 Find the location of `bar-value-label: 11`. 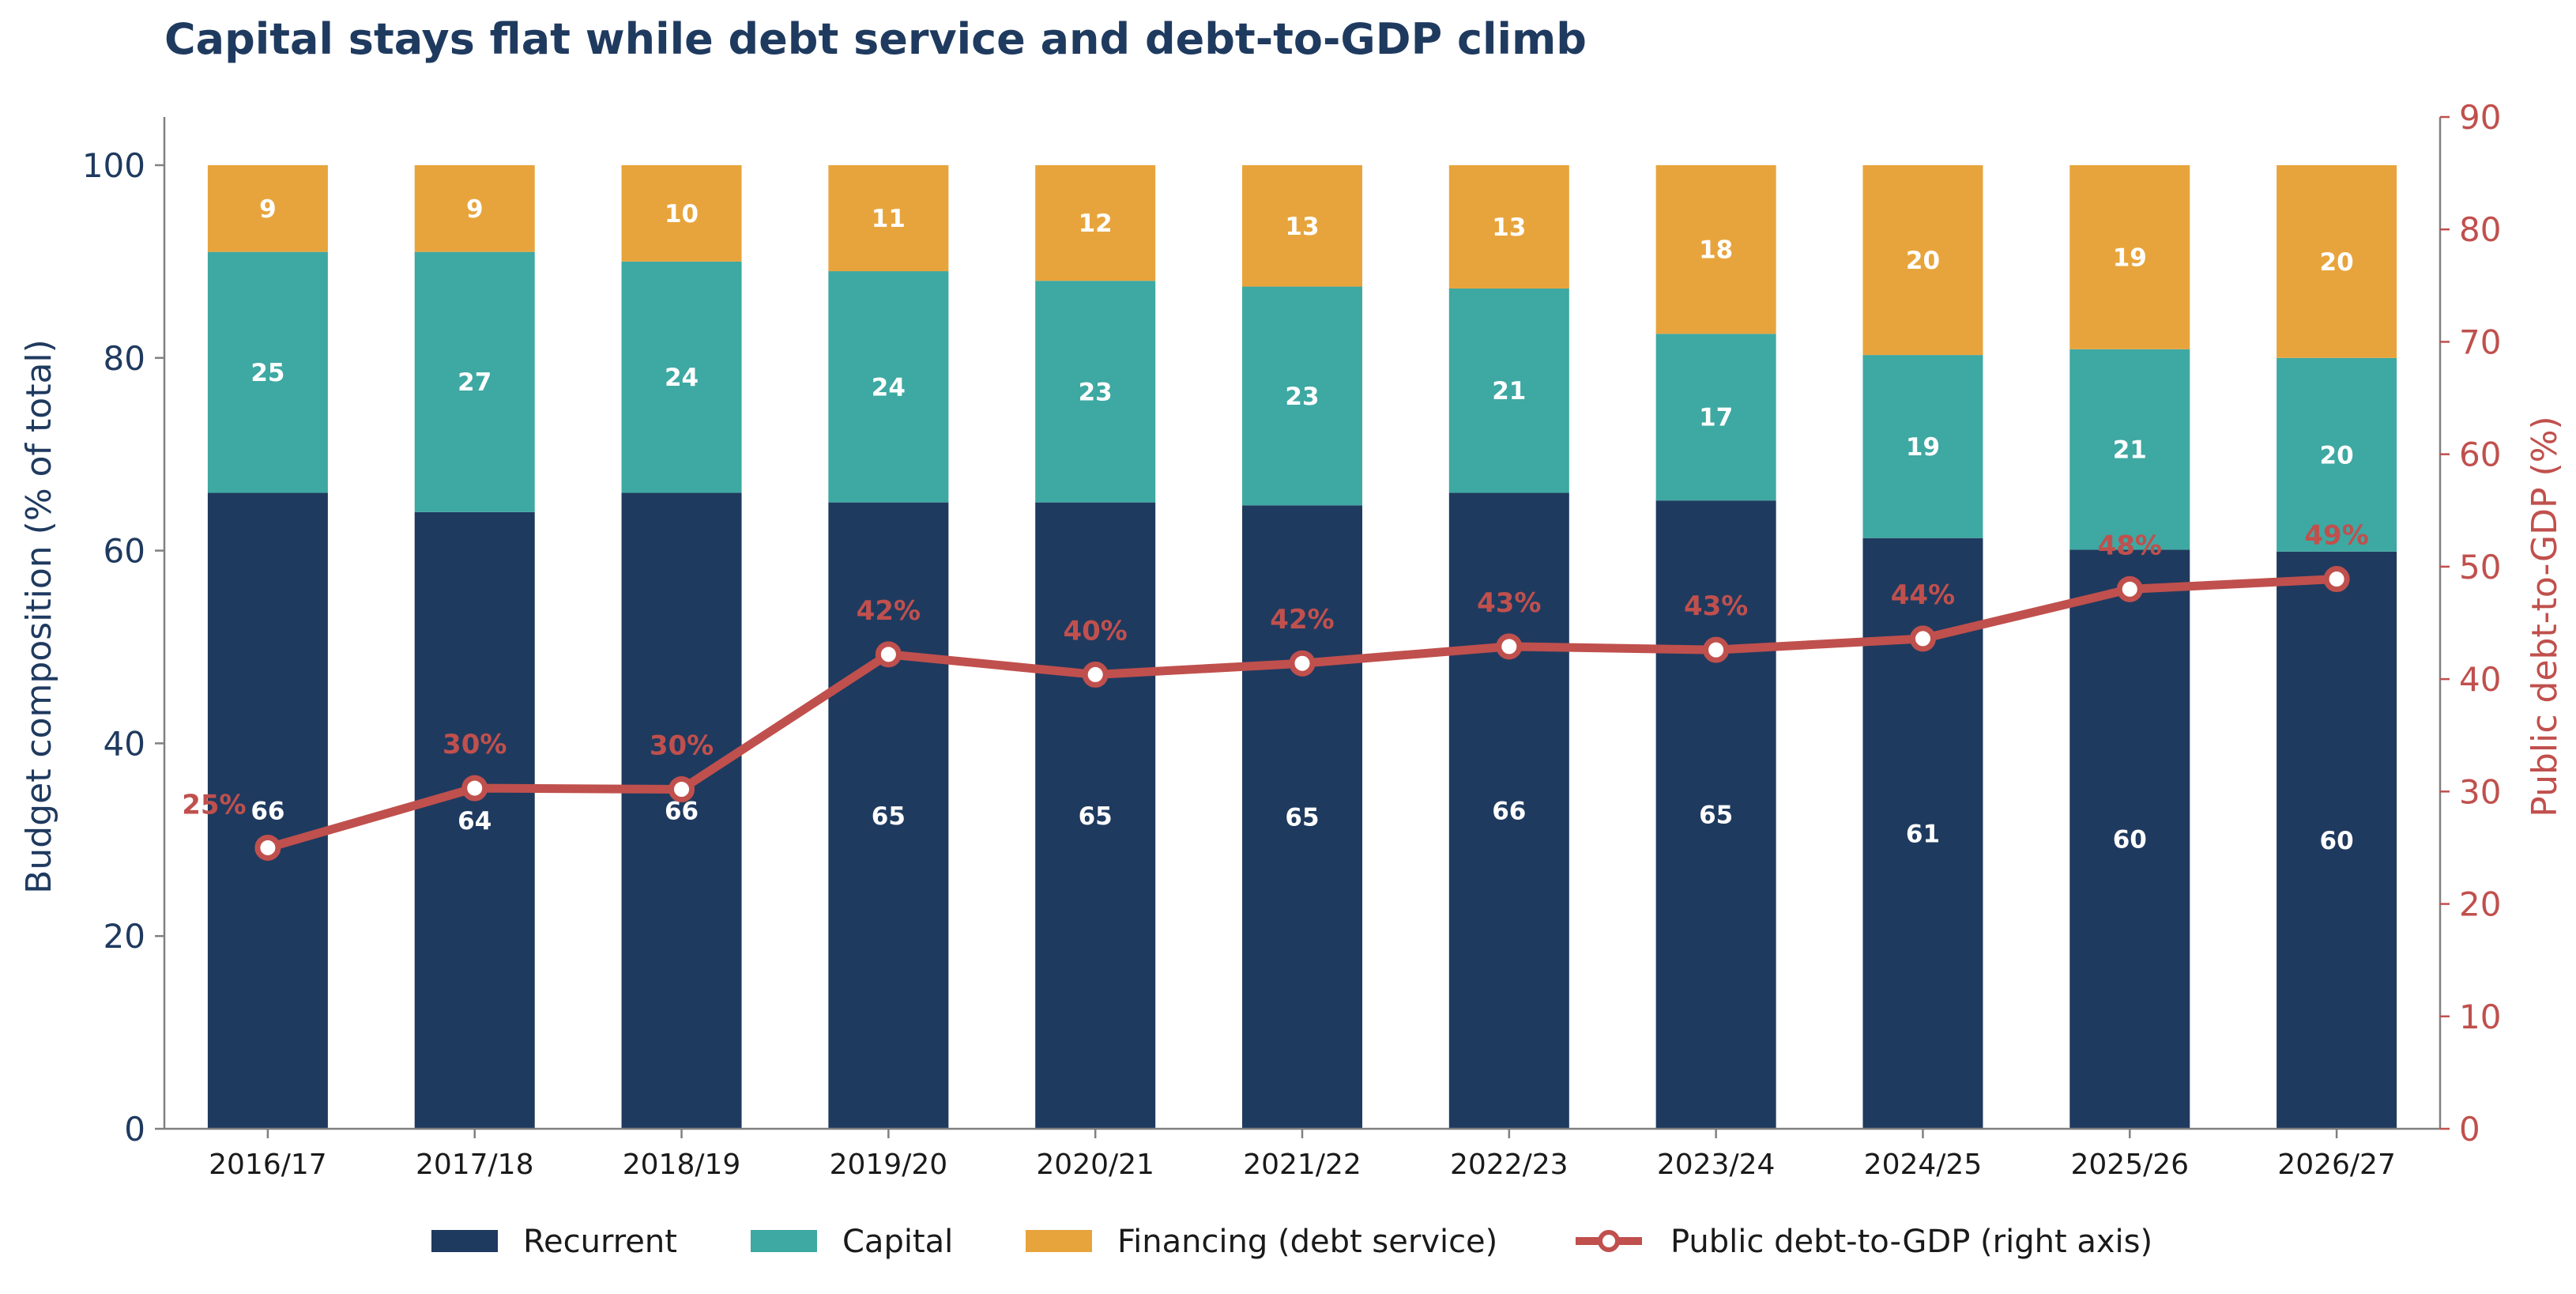

bar-value-label: 11 is located at coordinates (889, 219).